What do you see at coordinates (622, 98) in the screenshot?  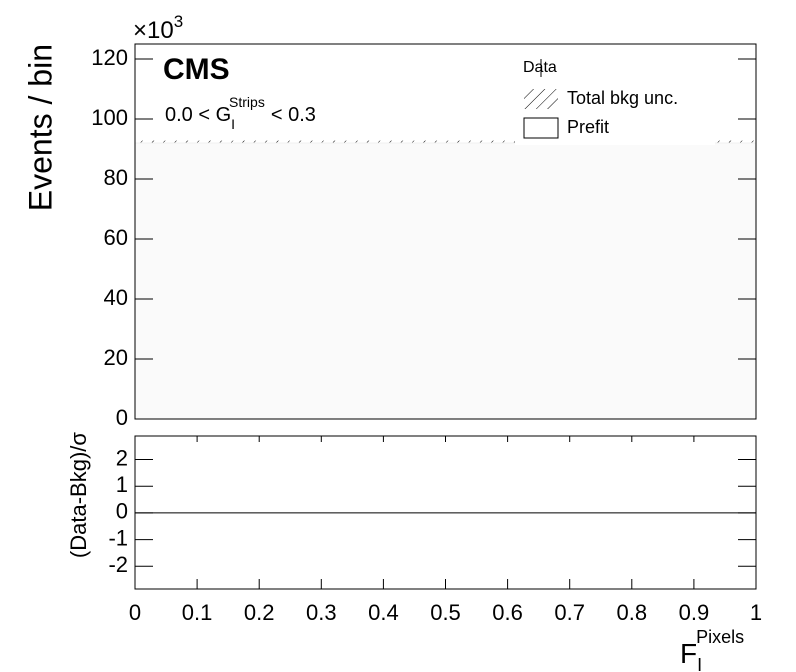 I see `legend-label: Total bkg unc.` at bounding box center [622, 98].